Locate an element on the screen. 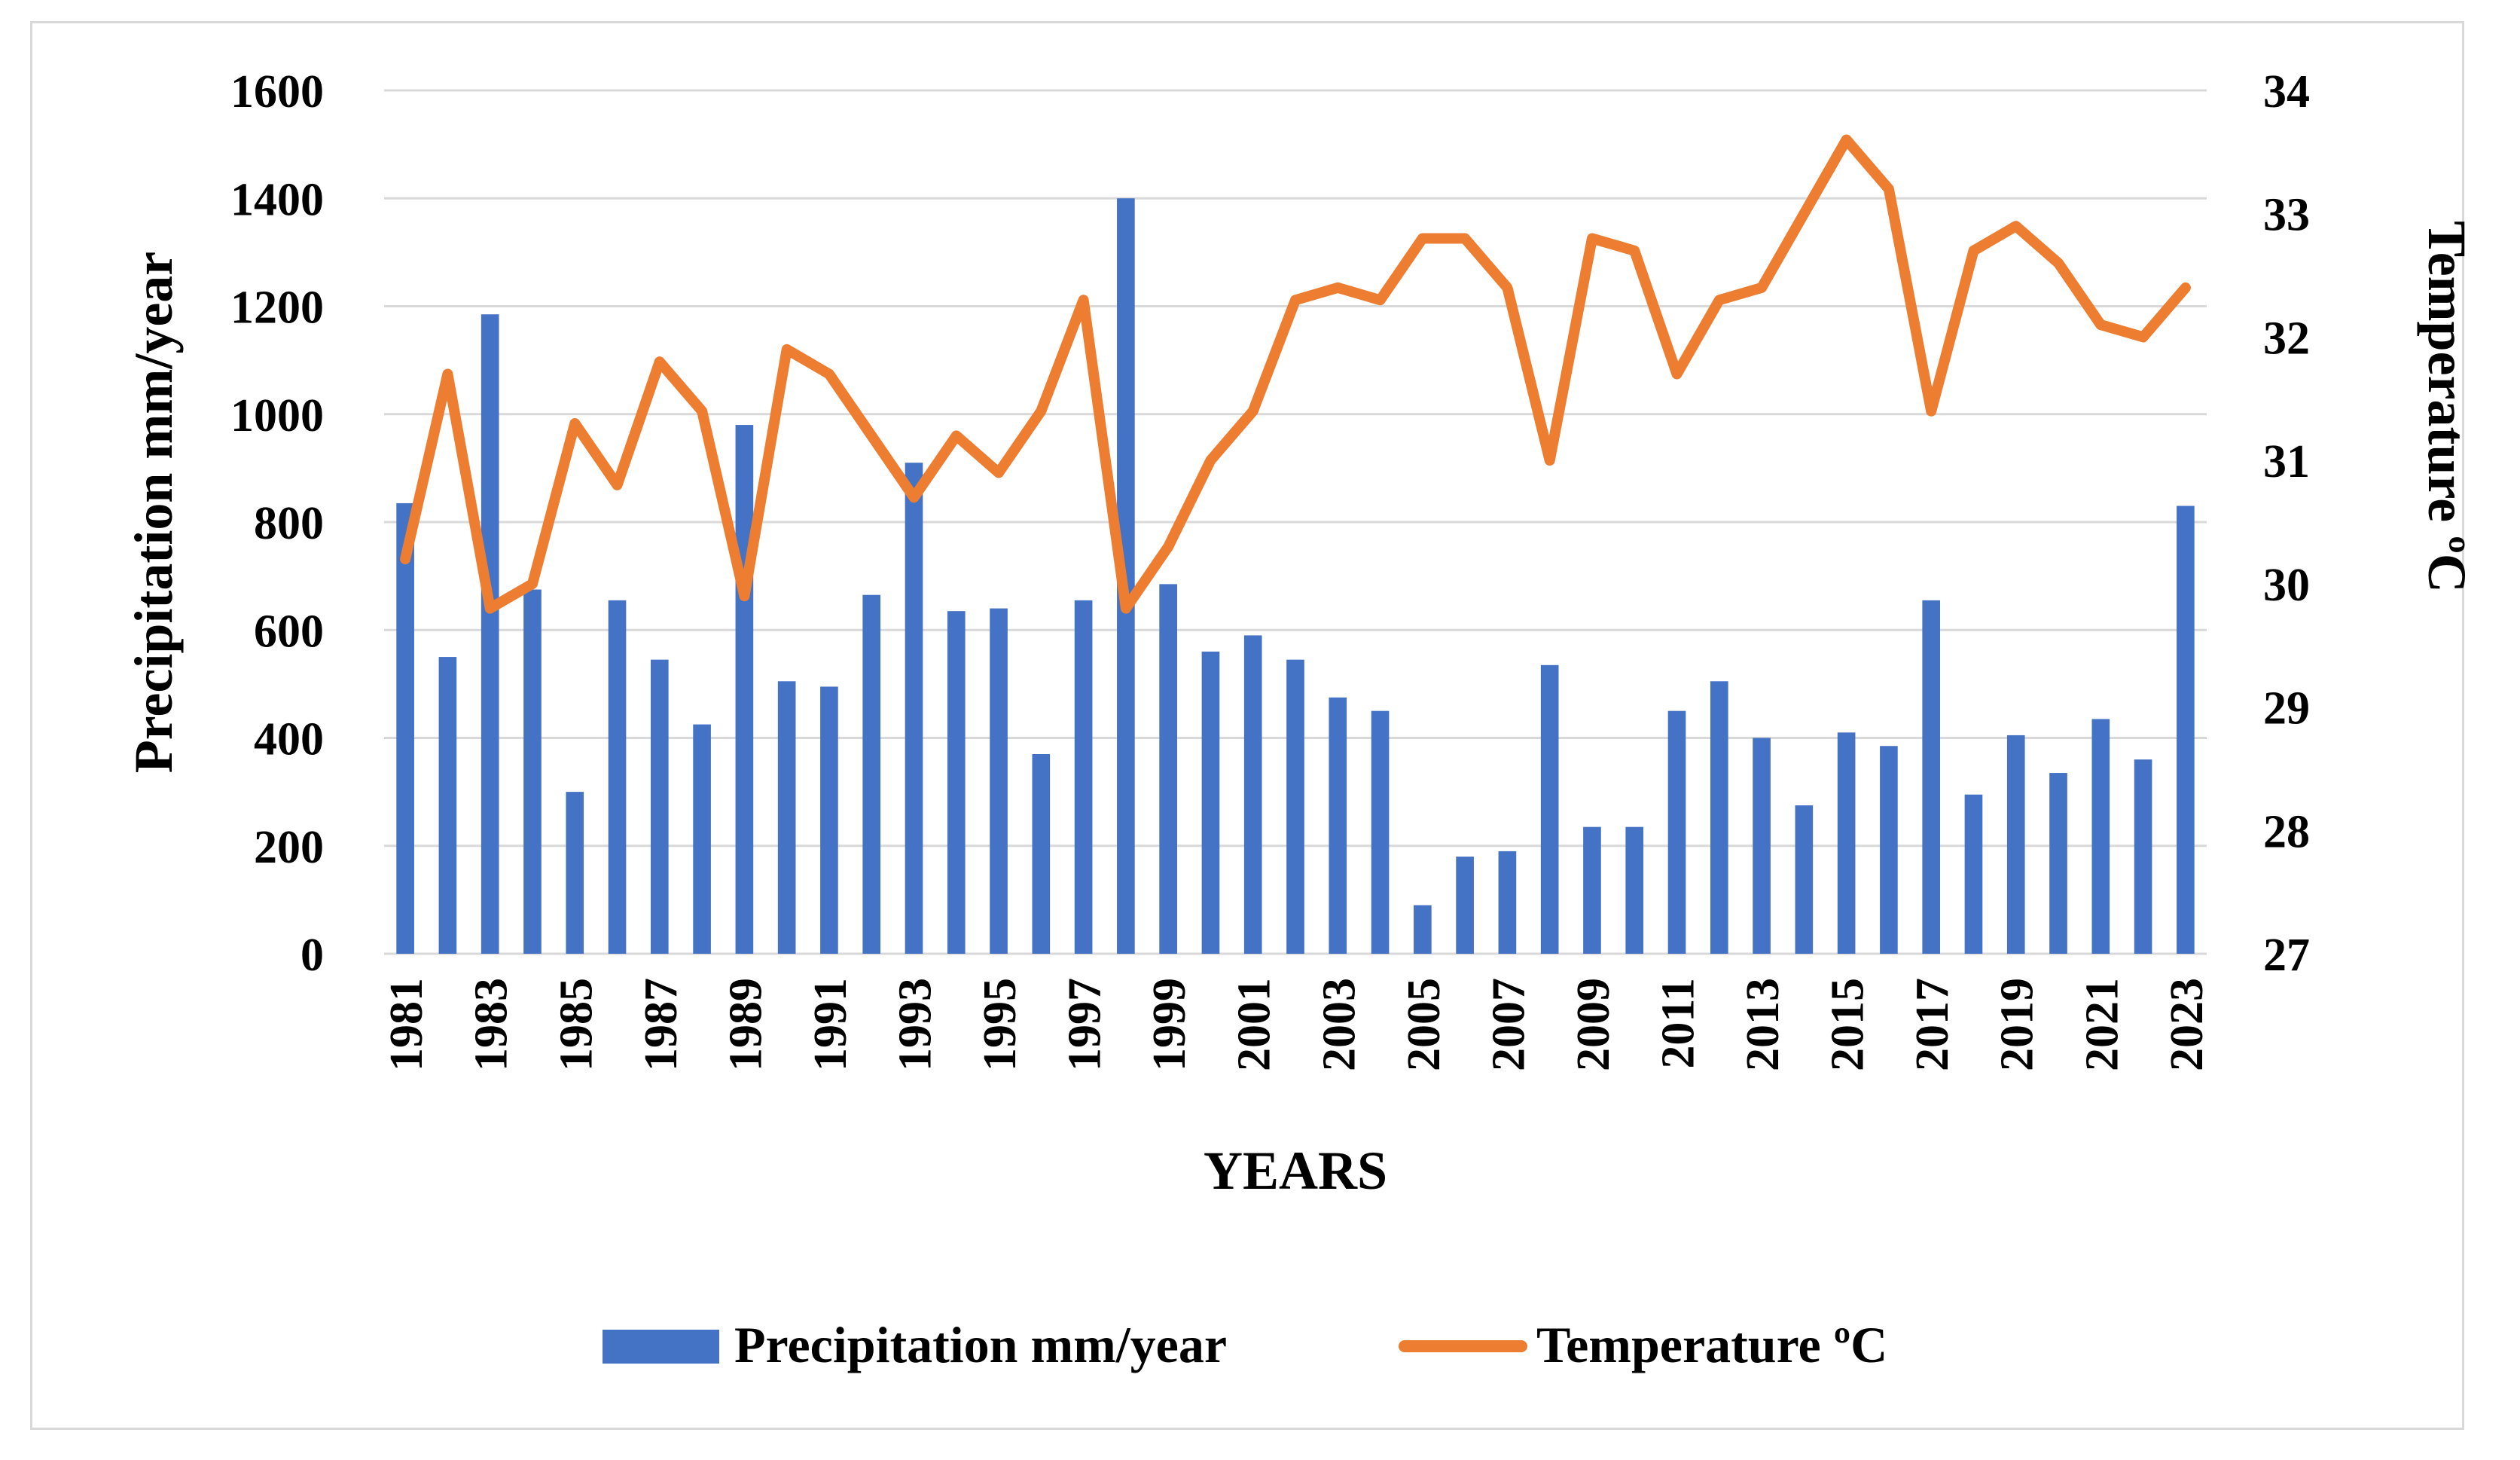  x-tick-label: 2019 is located at coordinates (2017, 1024).